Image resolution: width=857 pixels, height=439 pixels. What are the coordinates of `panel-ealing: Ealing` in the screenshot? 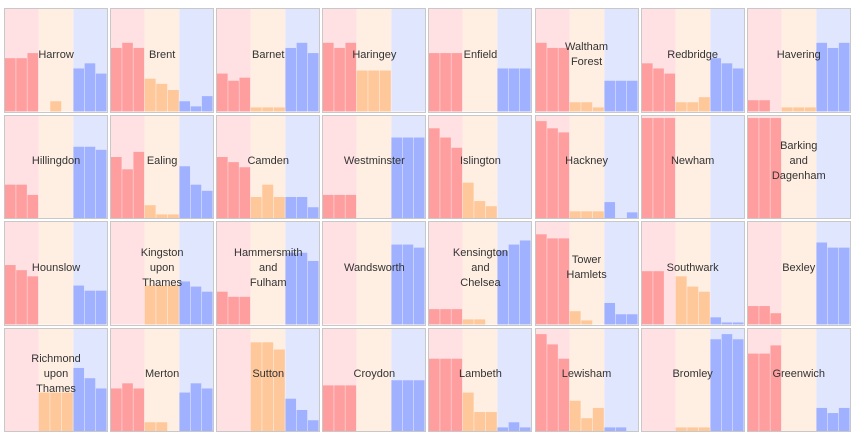 It's located at (162, 166).